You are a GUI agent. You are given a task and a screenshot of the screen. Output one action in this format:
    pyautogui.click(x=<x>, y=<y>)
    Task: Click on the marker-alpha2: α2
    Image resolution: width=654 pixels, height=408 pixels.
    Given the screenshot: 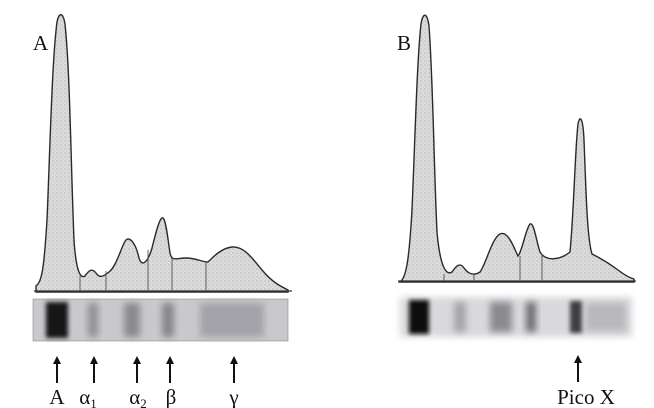 What is the action you would take?
    pyautogui.click(x=138, y=382)
    